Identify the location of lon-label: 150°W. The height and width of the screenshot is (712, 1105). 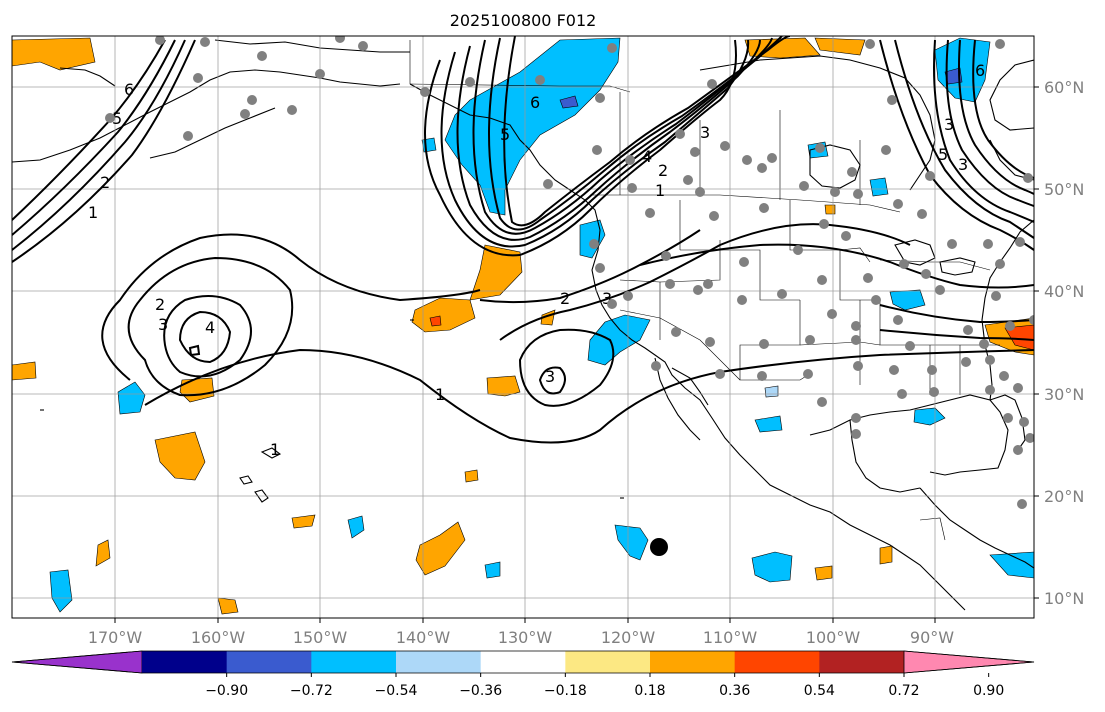
(320, 637).